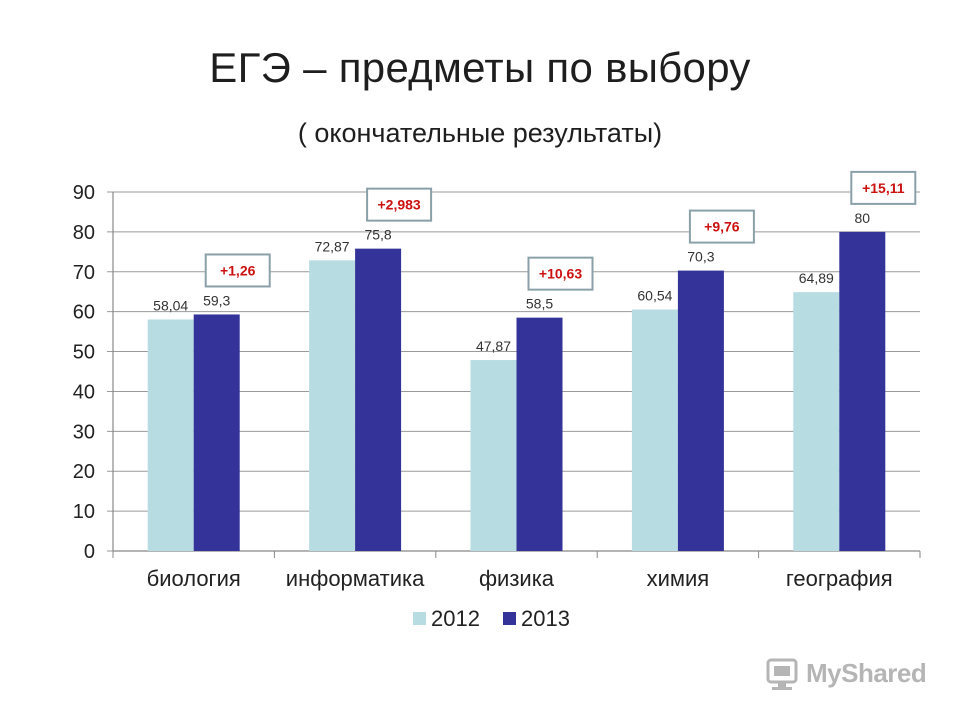  Describe the element at coordinates (517, 578) in the screenshot. I see `category-label: физика` at that location.